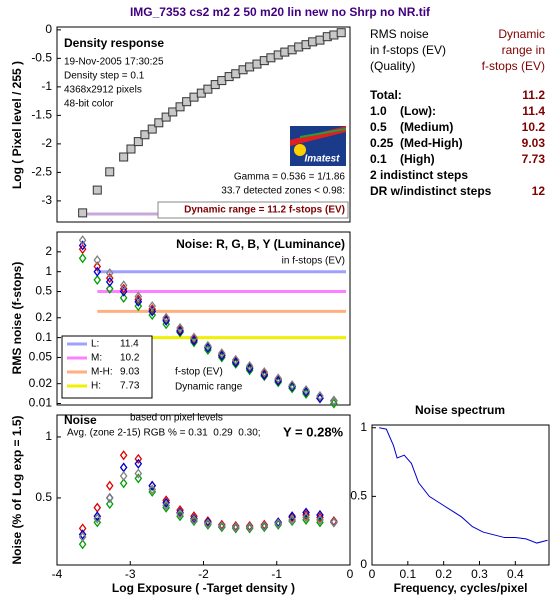 The width and height of the screenshot is (560, 600). I want to click on annotation: Avg. (zone 2-15) RGB % = 0.31 0.29 0.30;, so click(164, 433).